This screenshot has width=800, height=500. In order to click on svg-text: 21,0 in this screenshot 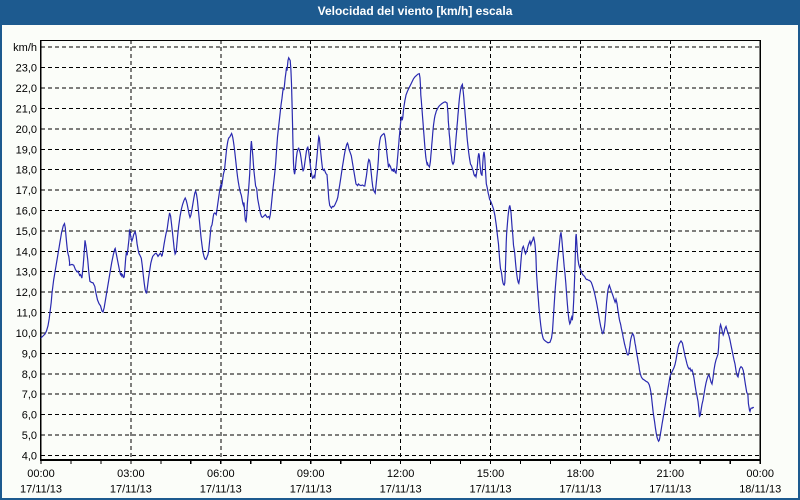, I will do `click(26, 109)`.